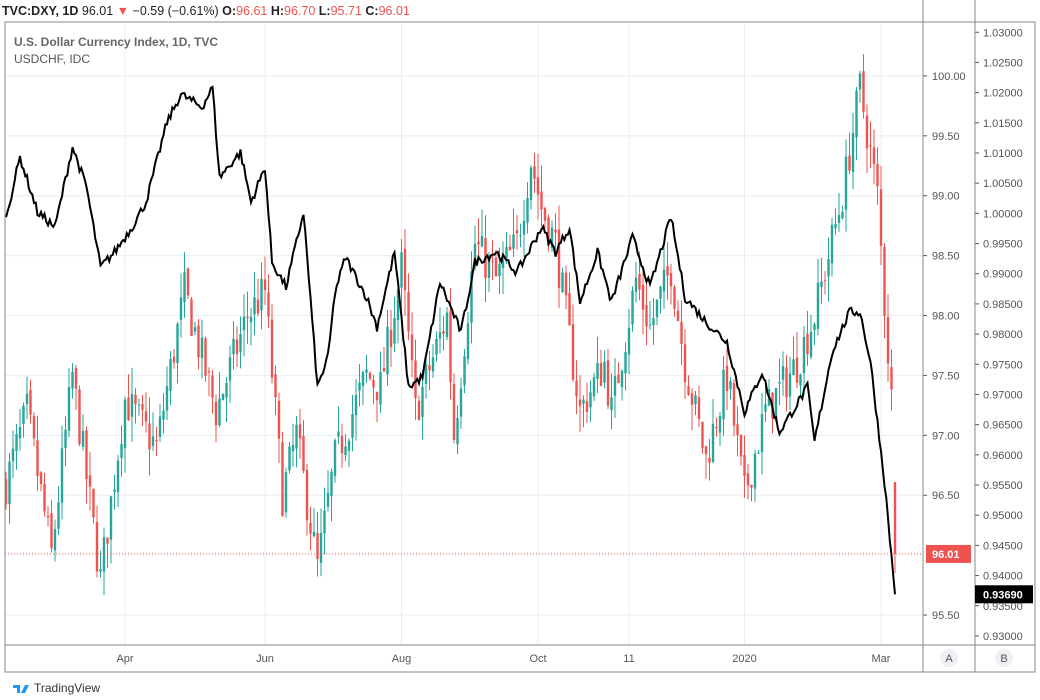 This screenshot has width=1040, height=700. What do you see at coordinates (1004, 658) in the screenshot?
I see `scale-b-button: B` at bounding box center [1004, 658].